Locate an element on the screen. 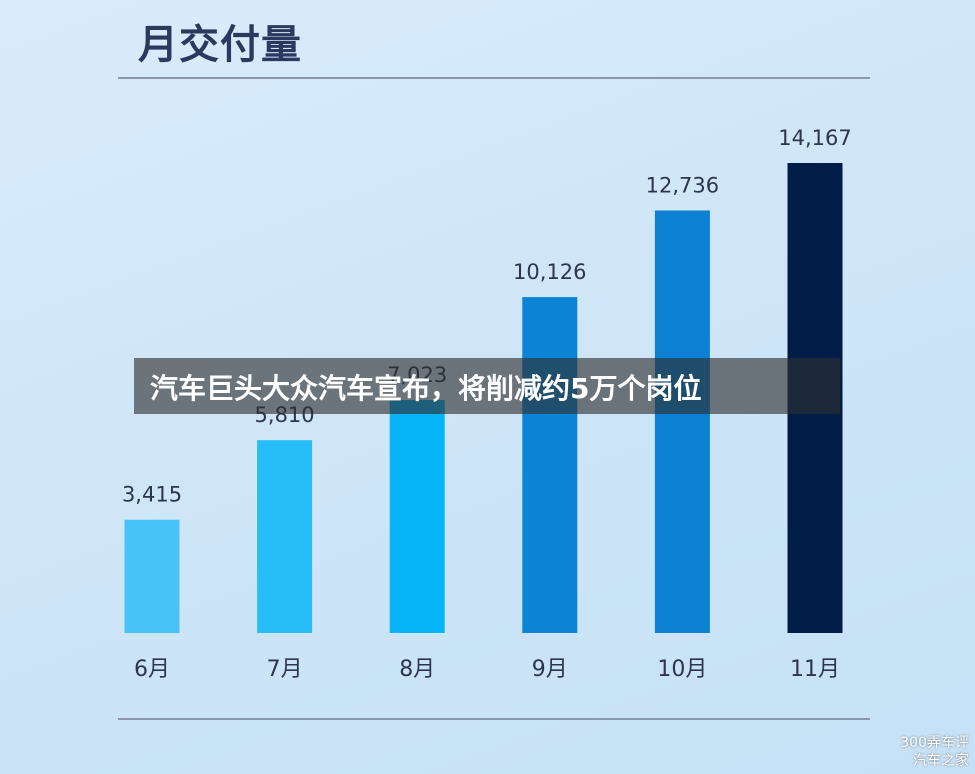 The image size is (975, 774). value-label-6: 14,167 is located at coordinates (814, 138).